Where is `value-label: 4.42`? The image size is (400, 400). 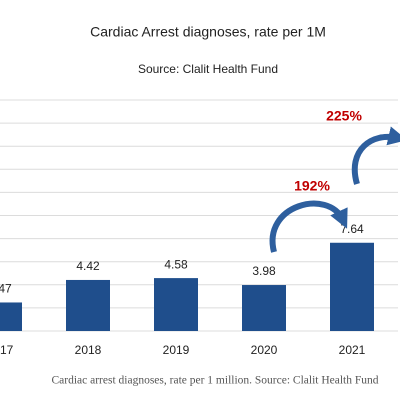
value-label: 4.42 is located at coordinates (88, 266).